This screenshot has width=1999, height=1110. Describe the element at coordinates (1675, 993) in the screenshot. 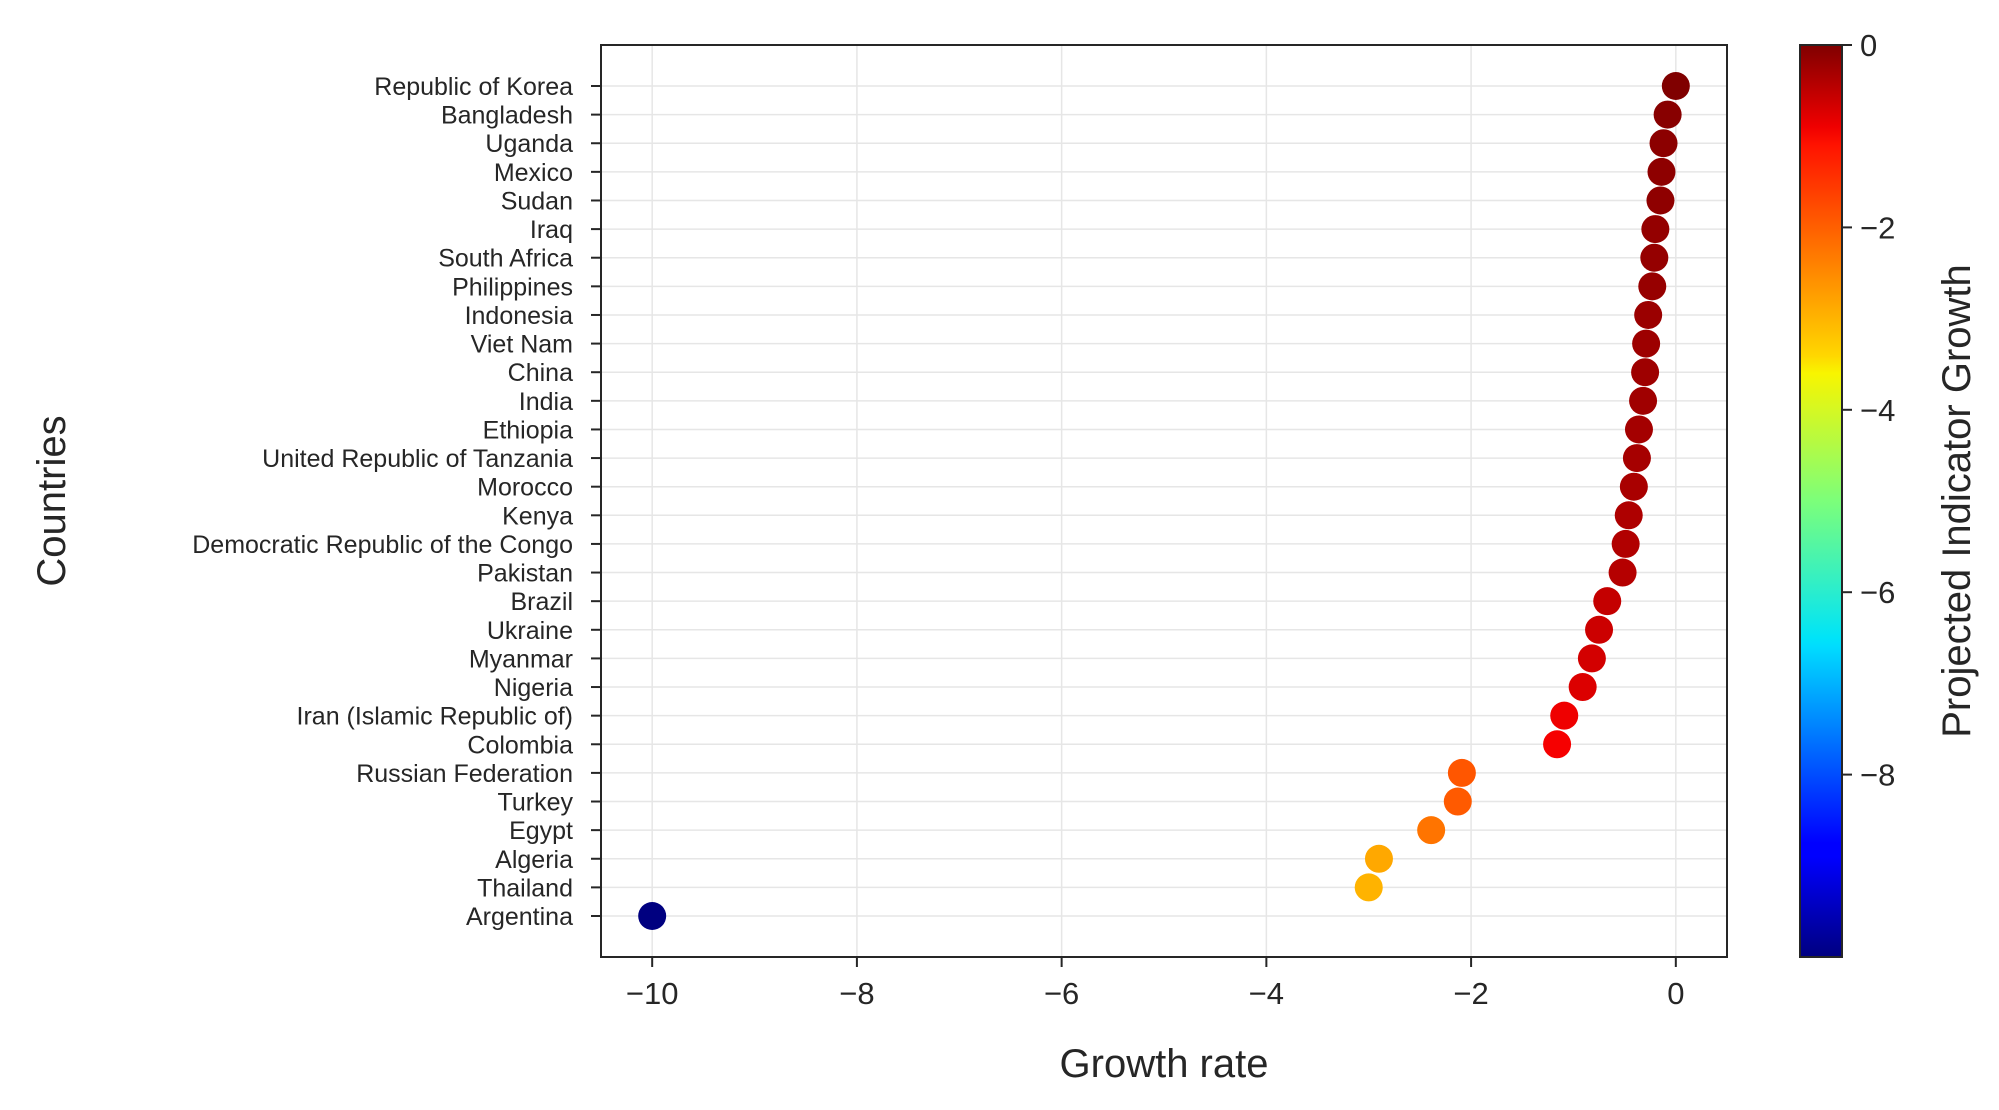

I see `x-tick-label: 0` at that location.